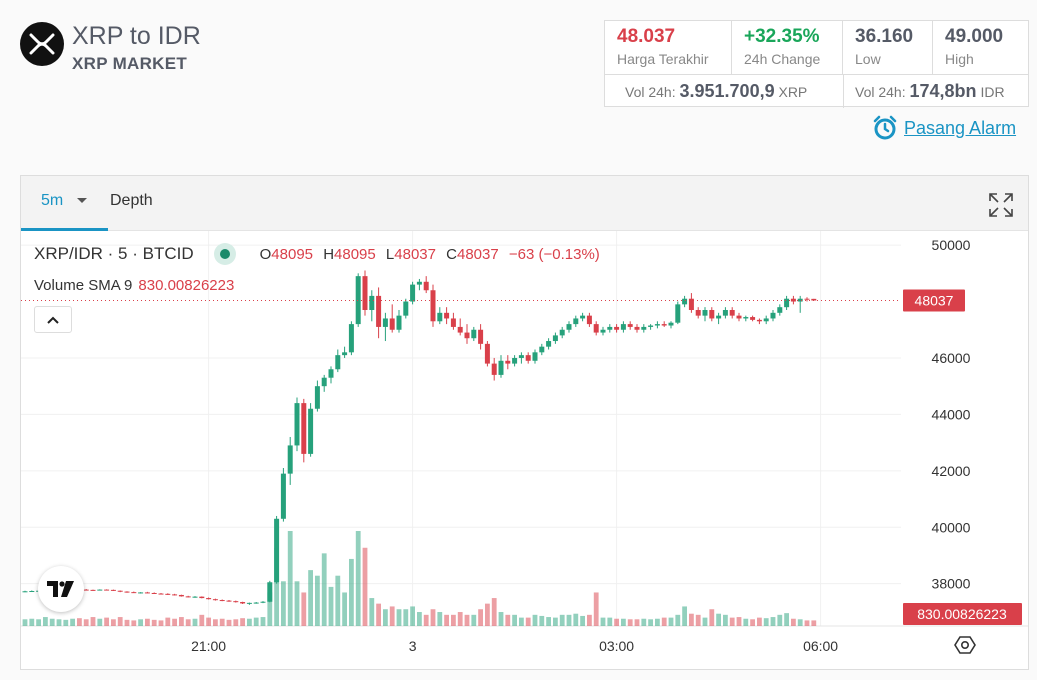  Describe the element at coordinates (131, 200) in the screenshot. I see `tab-depth: Depth` at that location.